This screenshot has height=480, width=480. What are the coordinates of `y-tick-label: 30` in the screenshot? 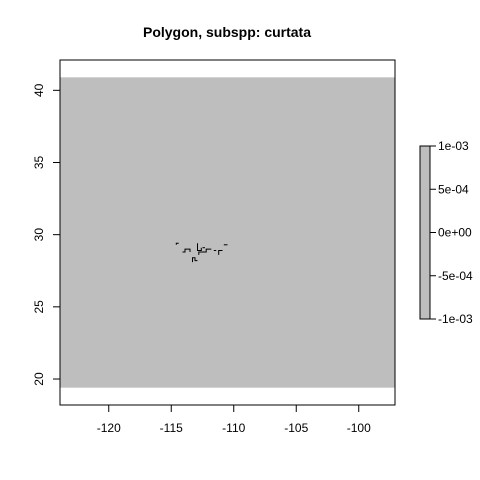 It's located at (39, 235).